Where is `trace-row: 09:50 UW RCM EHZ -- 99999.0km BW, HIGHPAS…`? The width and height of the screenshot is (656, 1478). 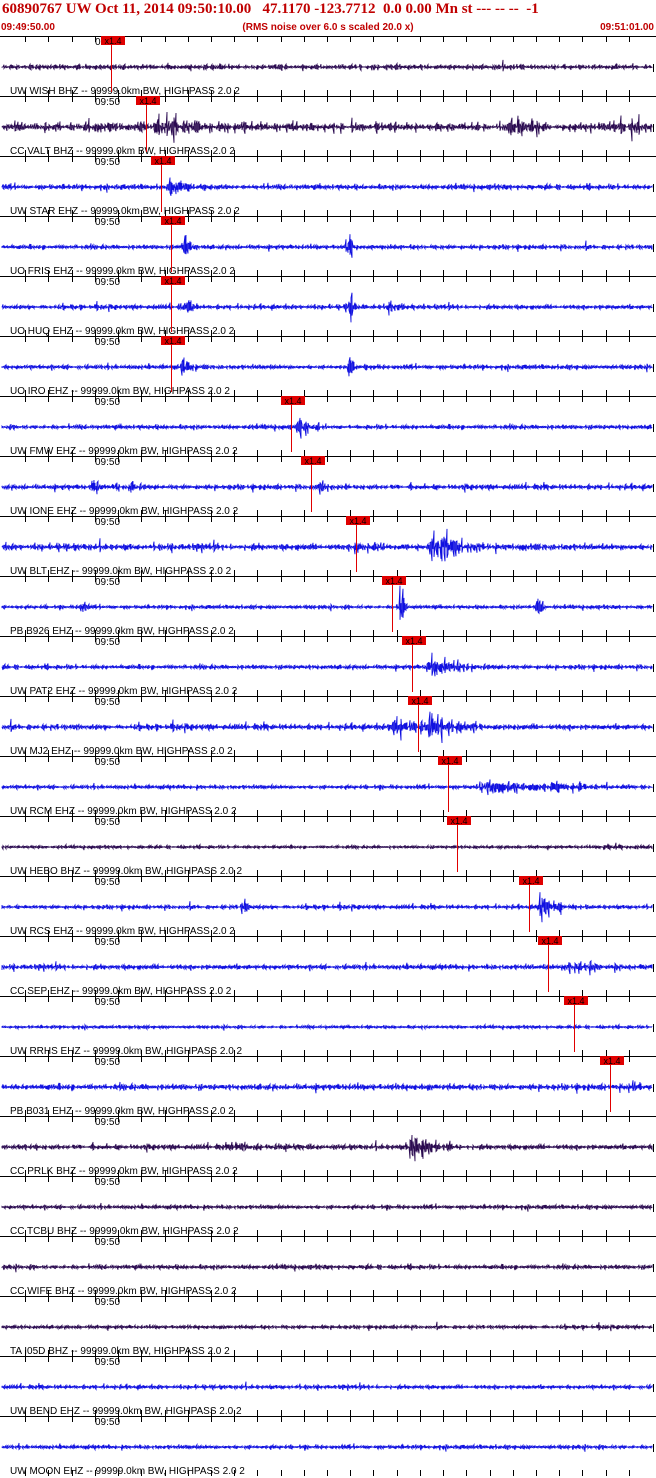 trace-row: 09:50 UW RCM EHZ -- 99999.0km BW, HIGHPAS… is located at coordinates (328, 786).